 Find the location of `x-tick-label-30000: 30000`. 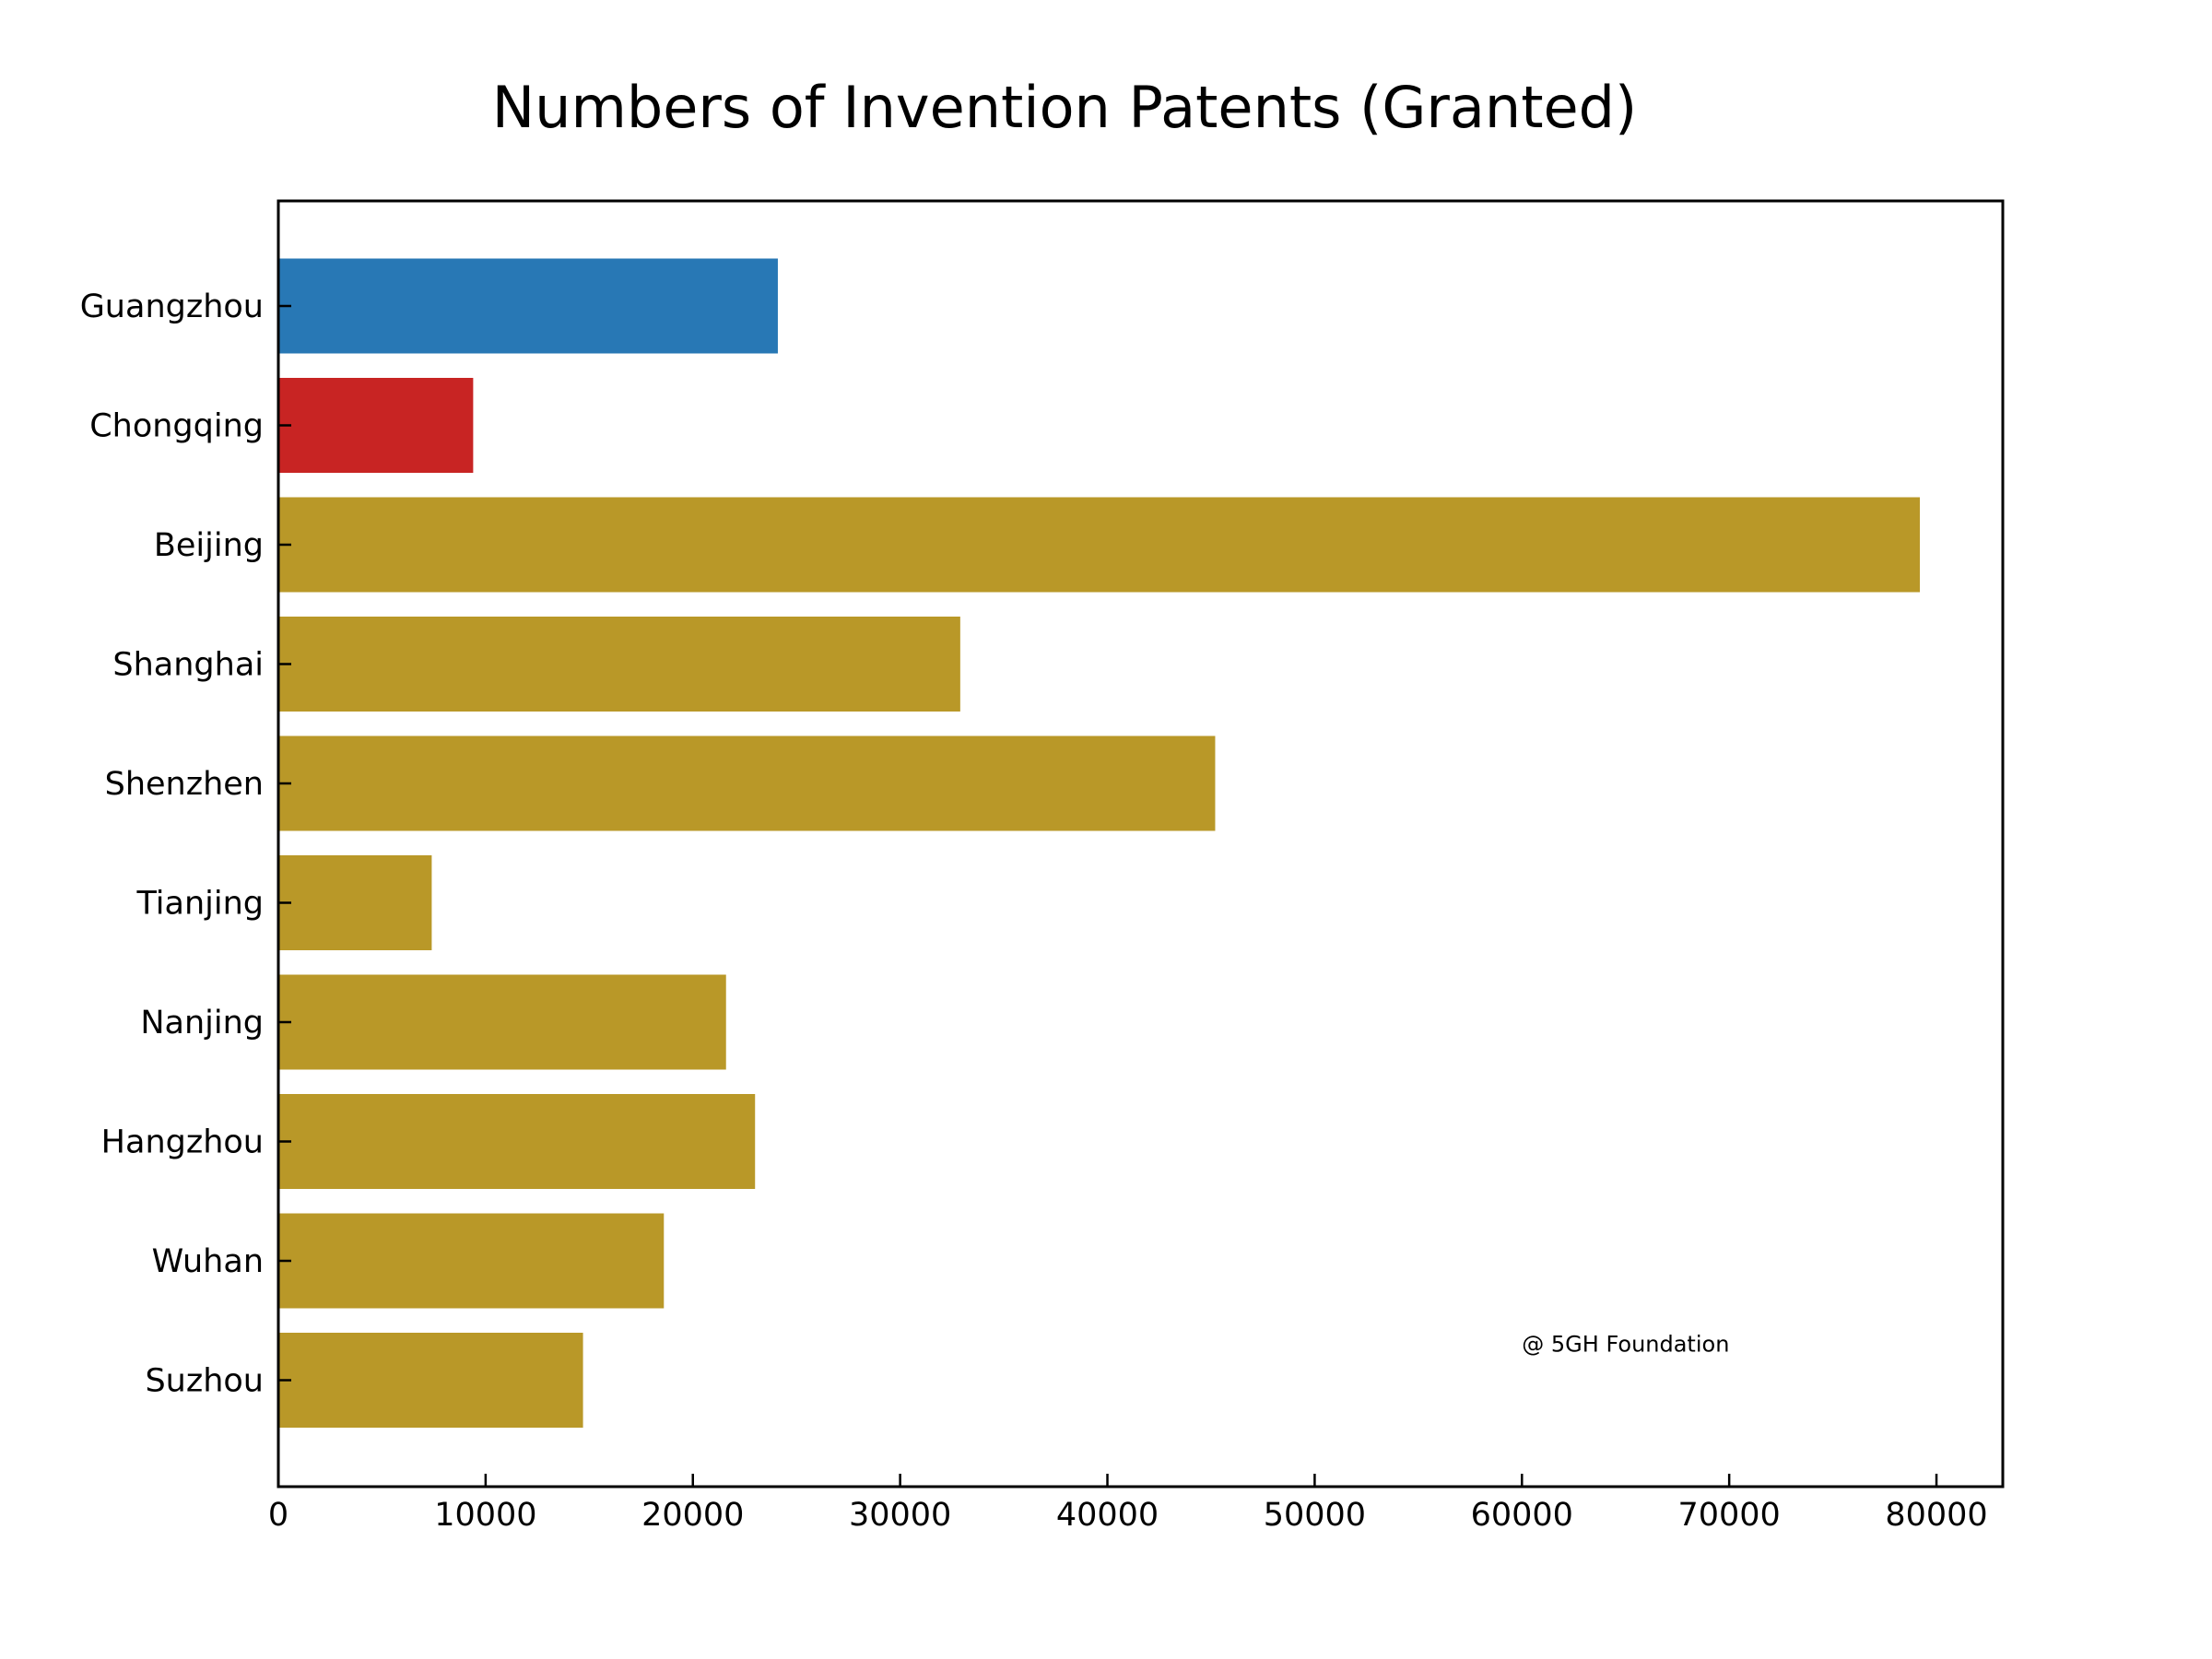

x-tick-label-30000: 30000 is located at coordinates (900, 1515).